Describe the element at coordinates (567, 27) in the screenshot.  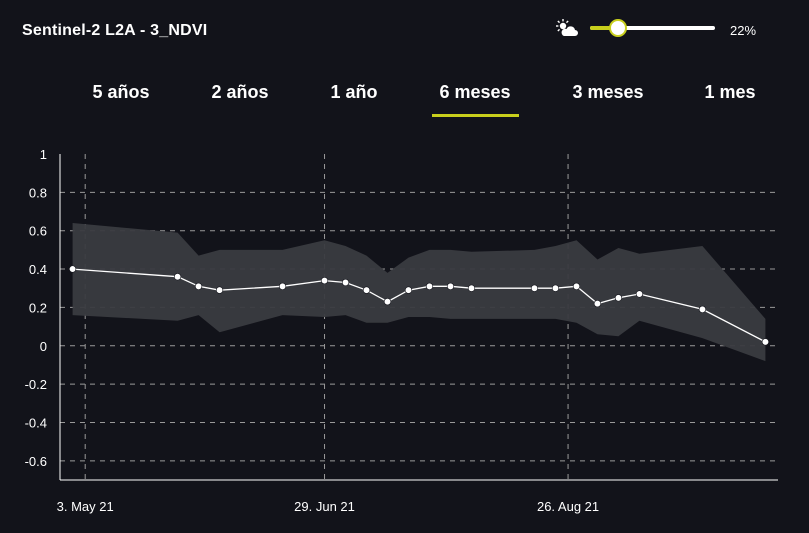
I see `cloud-sun-icon` at that location.